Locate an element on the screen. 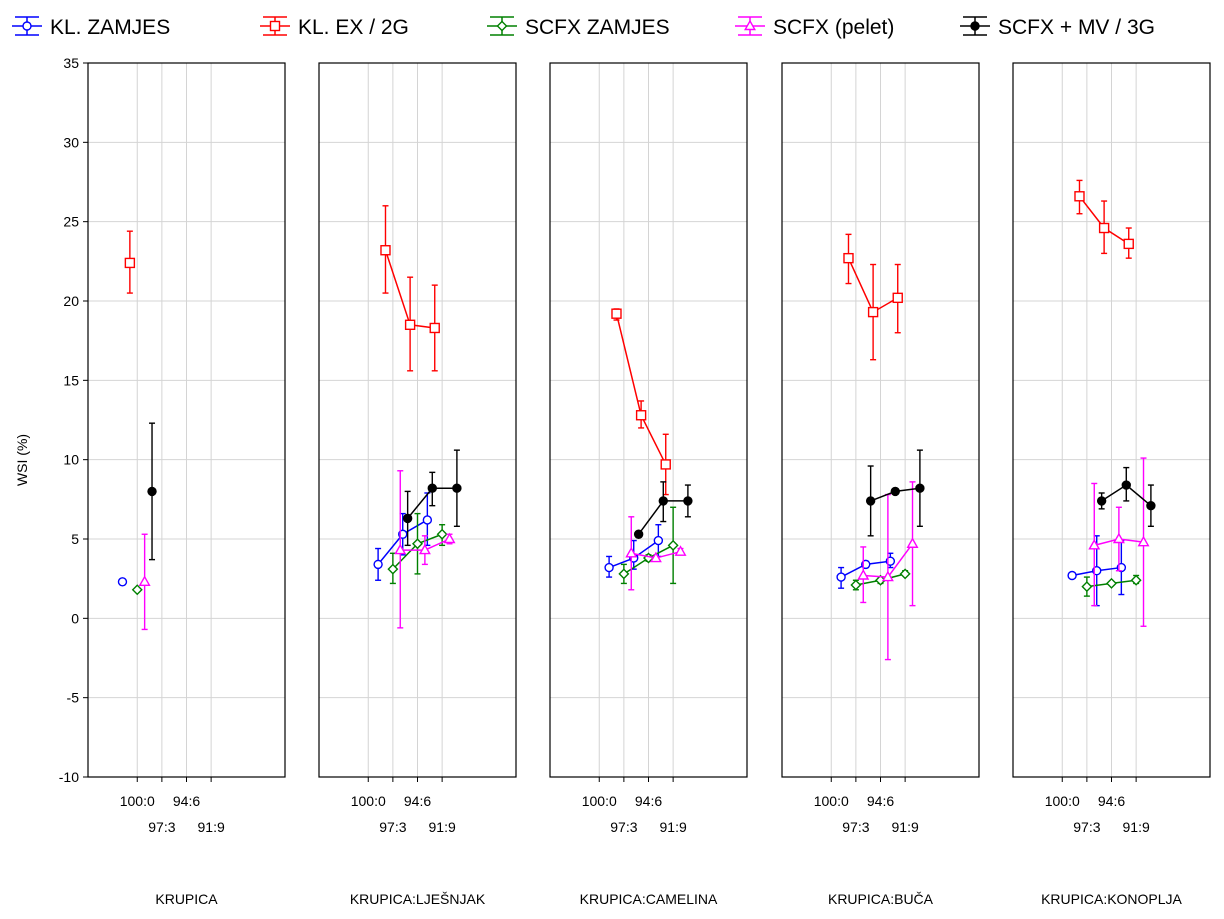 The height and width of the screenshot is (919, 1224). panel-title: KRUPICA:KONOPLJA is located at coordinates (1111, 899).